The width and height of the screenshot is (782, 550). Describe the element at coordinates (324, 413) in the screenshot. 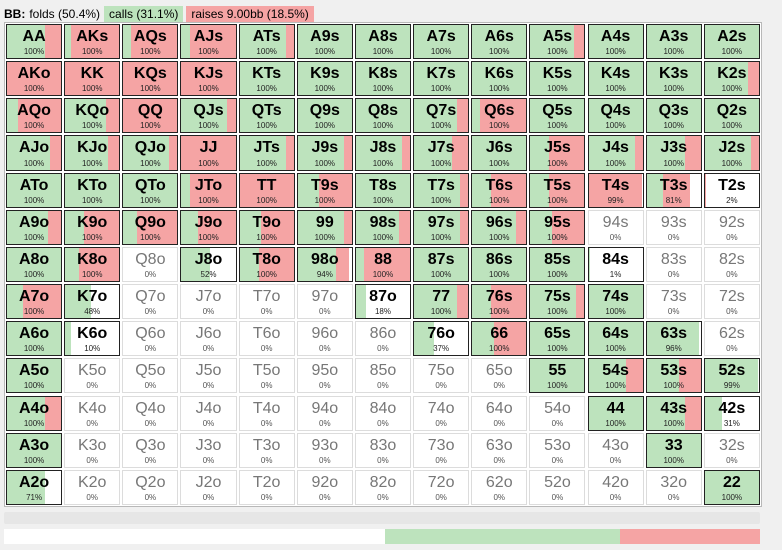

I see `hand-cell-94o: 94o 0%` at that location.